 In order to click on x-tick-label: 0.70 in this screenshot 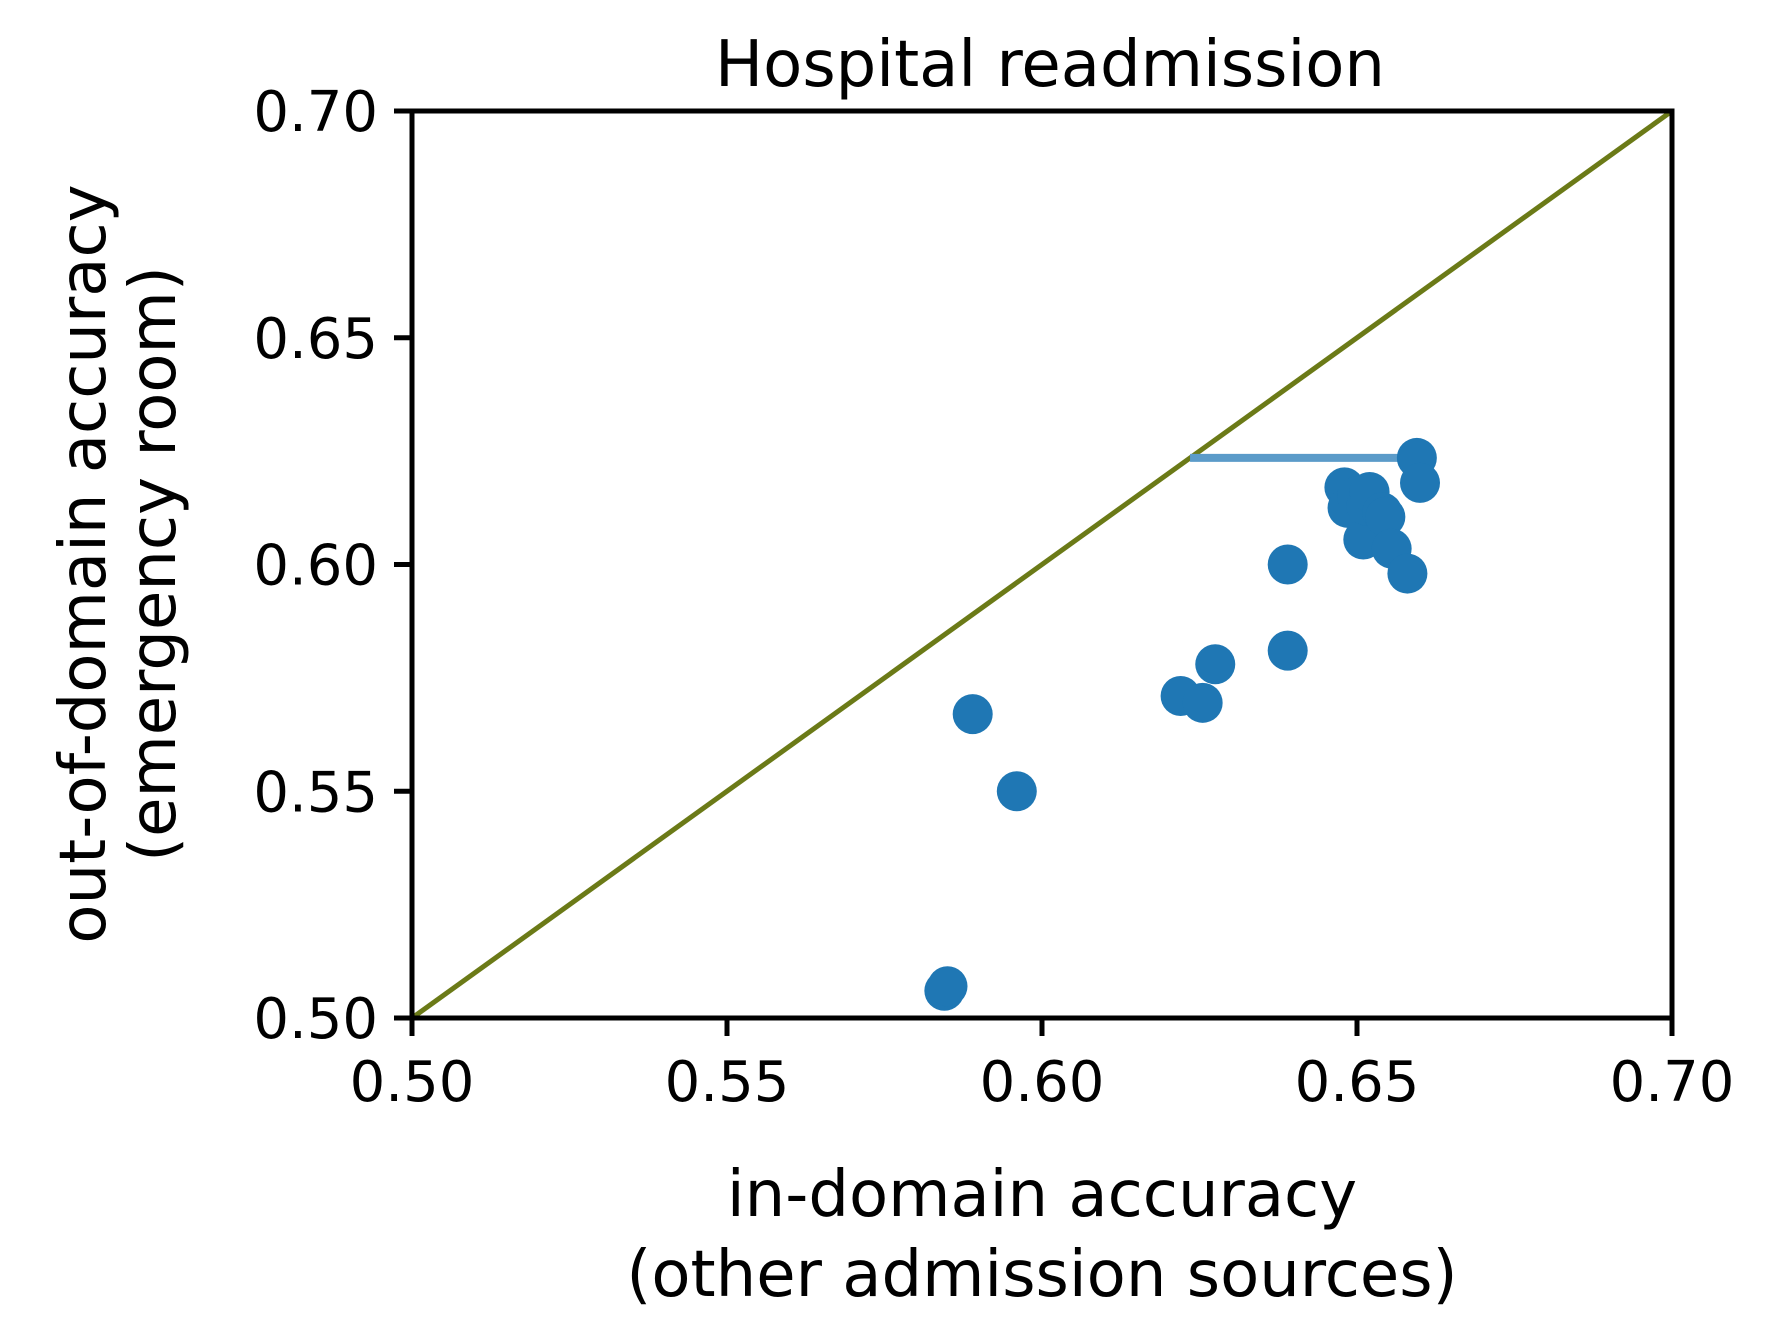, I will do `click(1672, 1082)`.